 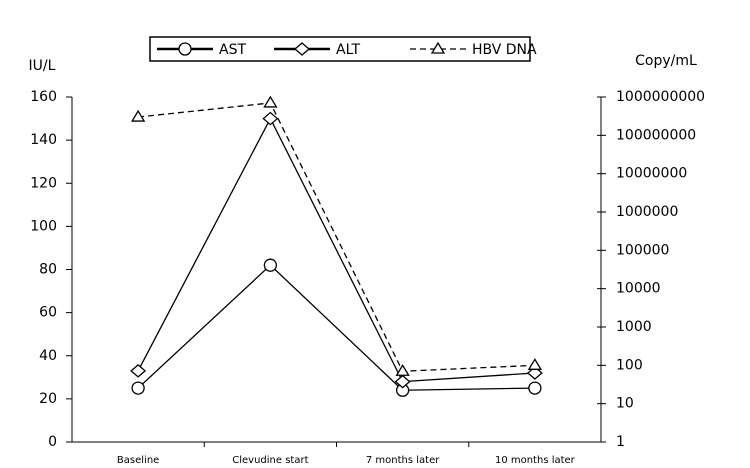 What do you see at coordinates (43, 97) in the screenshot?
I see `y-tick-label: 160` at bounding box center [43, 97].